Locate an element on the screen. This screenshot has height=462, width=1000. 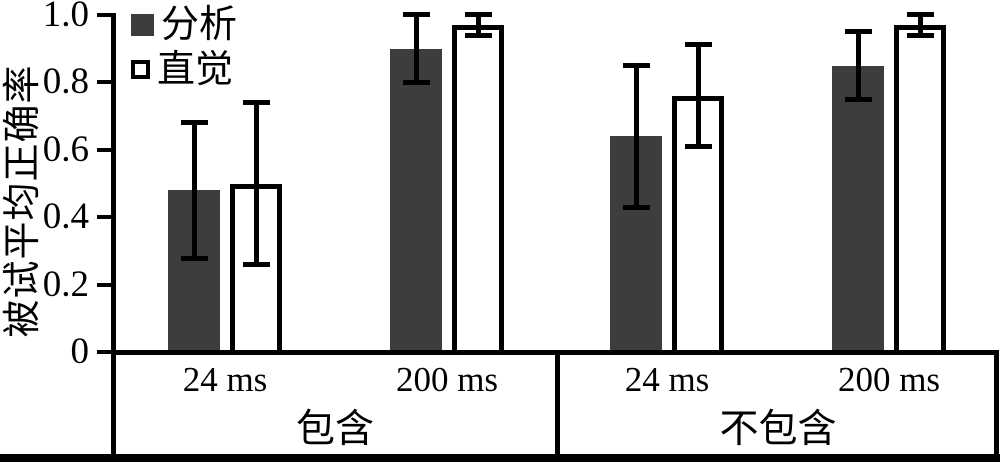
y-tick-label: 1.0 is located at coordinates (65, 17).